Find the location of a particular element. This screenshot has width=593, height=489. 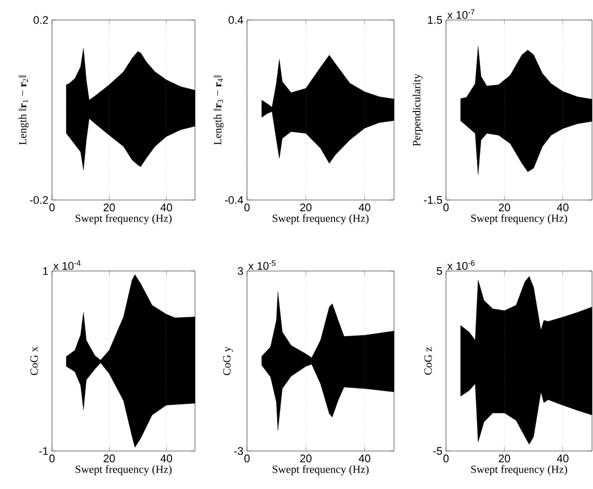

y-tick-label: 1 is located at coordinates (45, 271).